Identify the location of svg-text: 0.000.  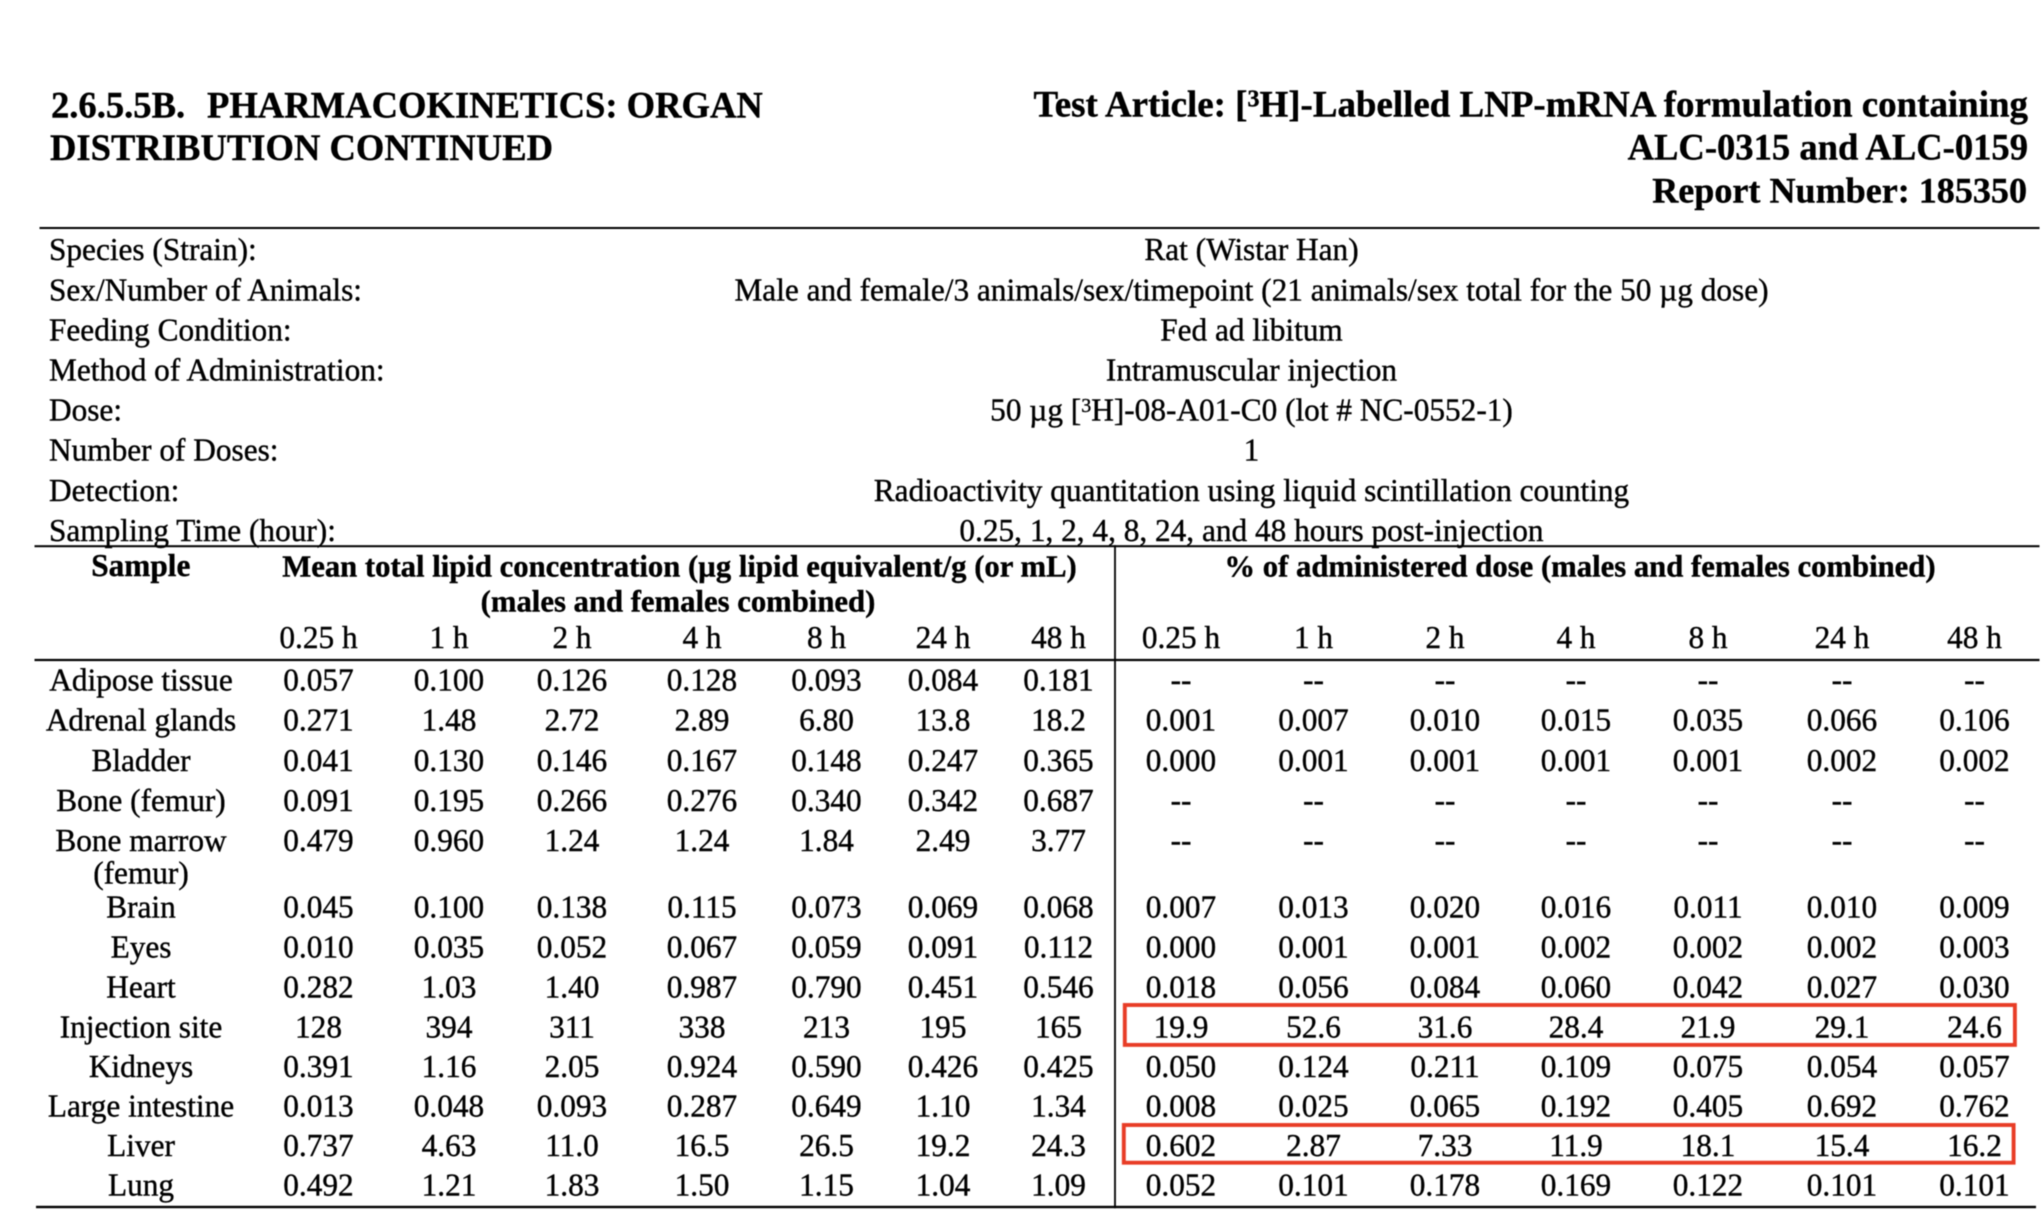
(1181, 760).